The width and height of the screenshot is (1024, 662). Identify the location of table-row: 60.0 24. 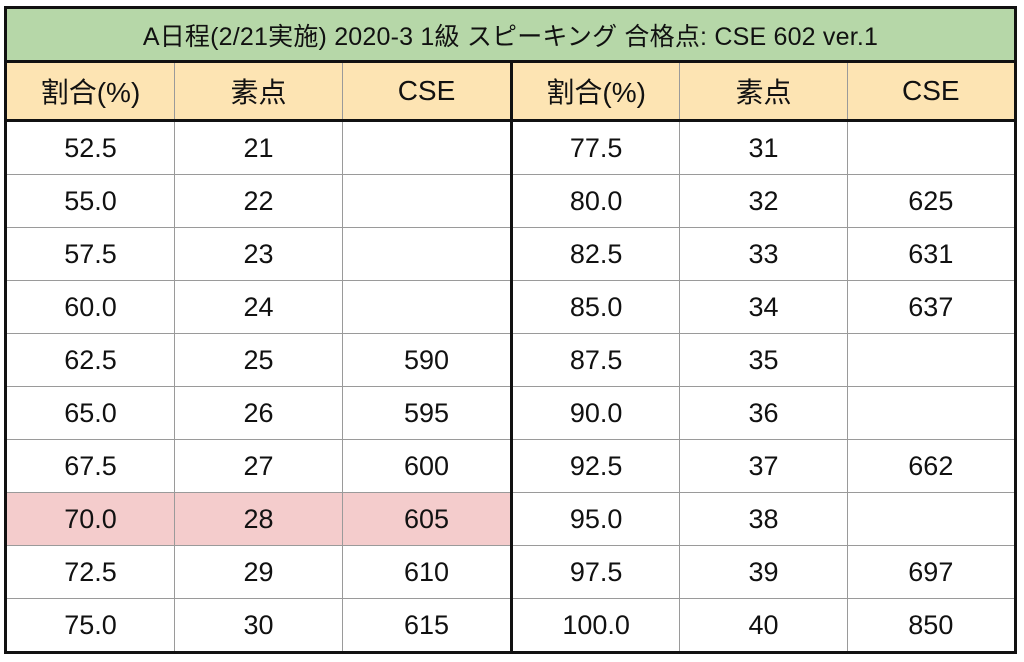
(258, 307).